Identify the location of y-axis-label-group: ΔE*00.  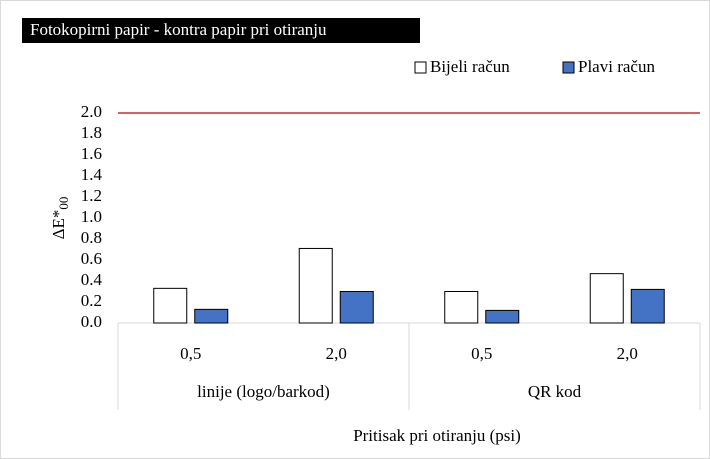
(60, 218).